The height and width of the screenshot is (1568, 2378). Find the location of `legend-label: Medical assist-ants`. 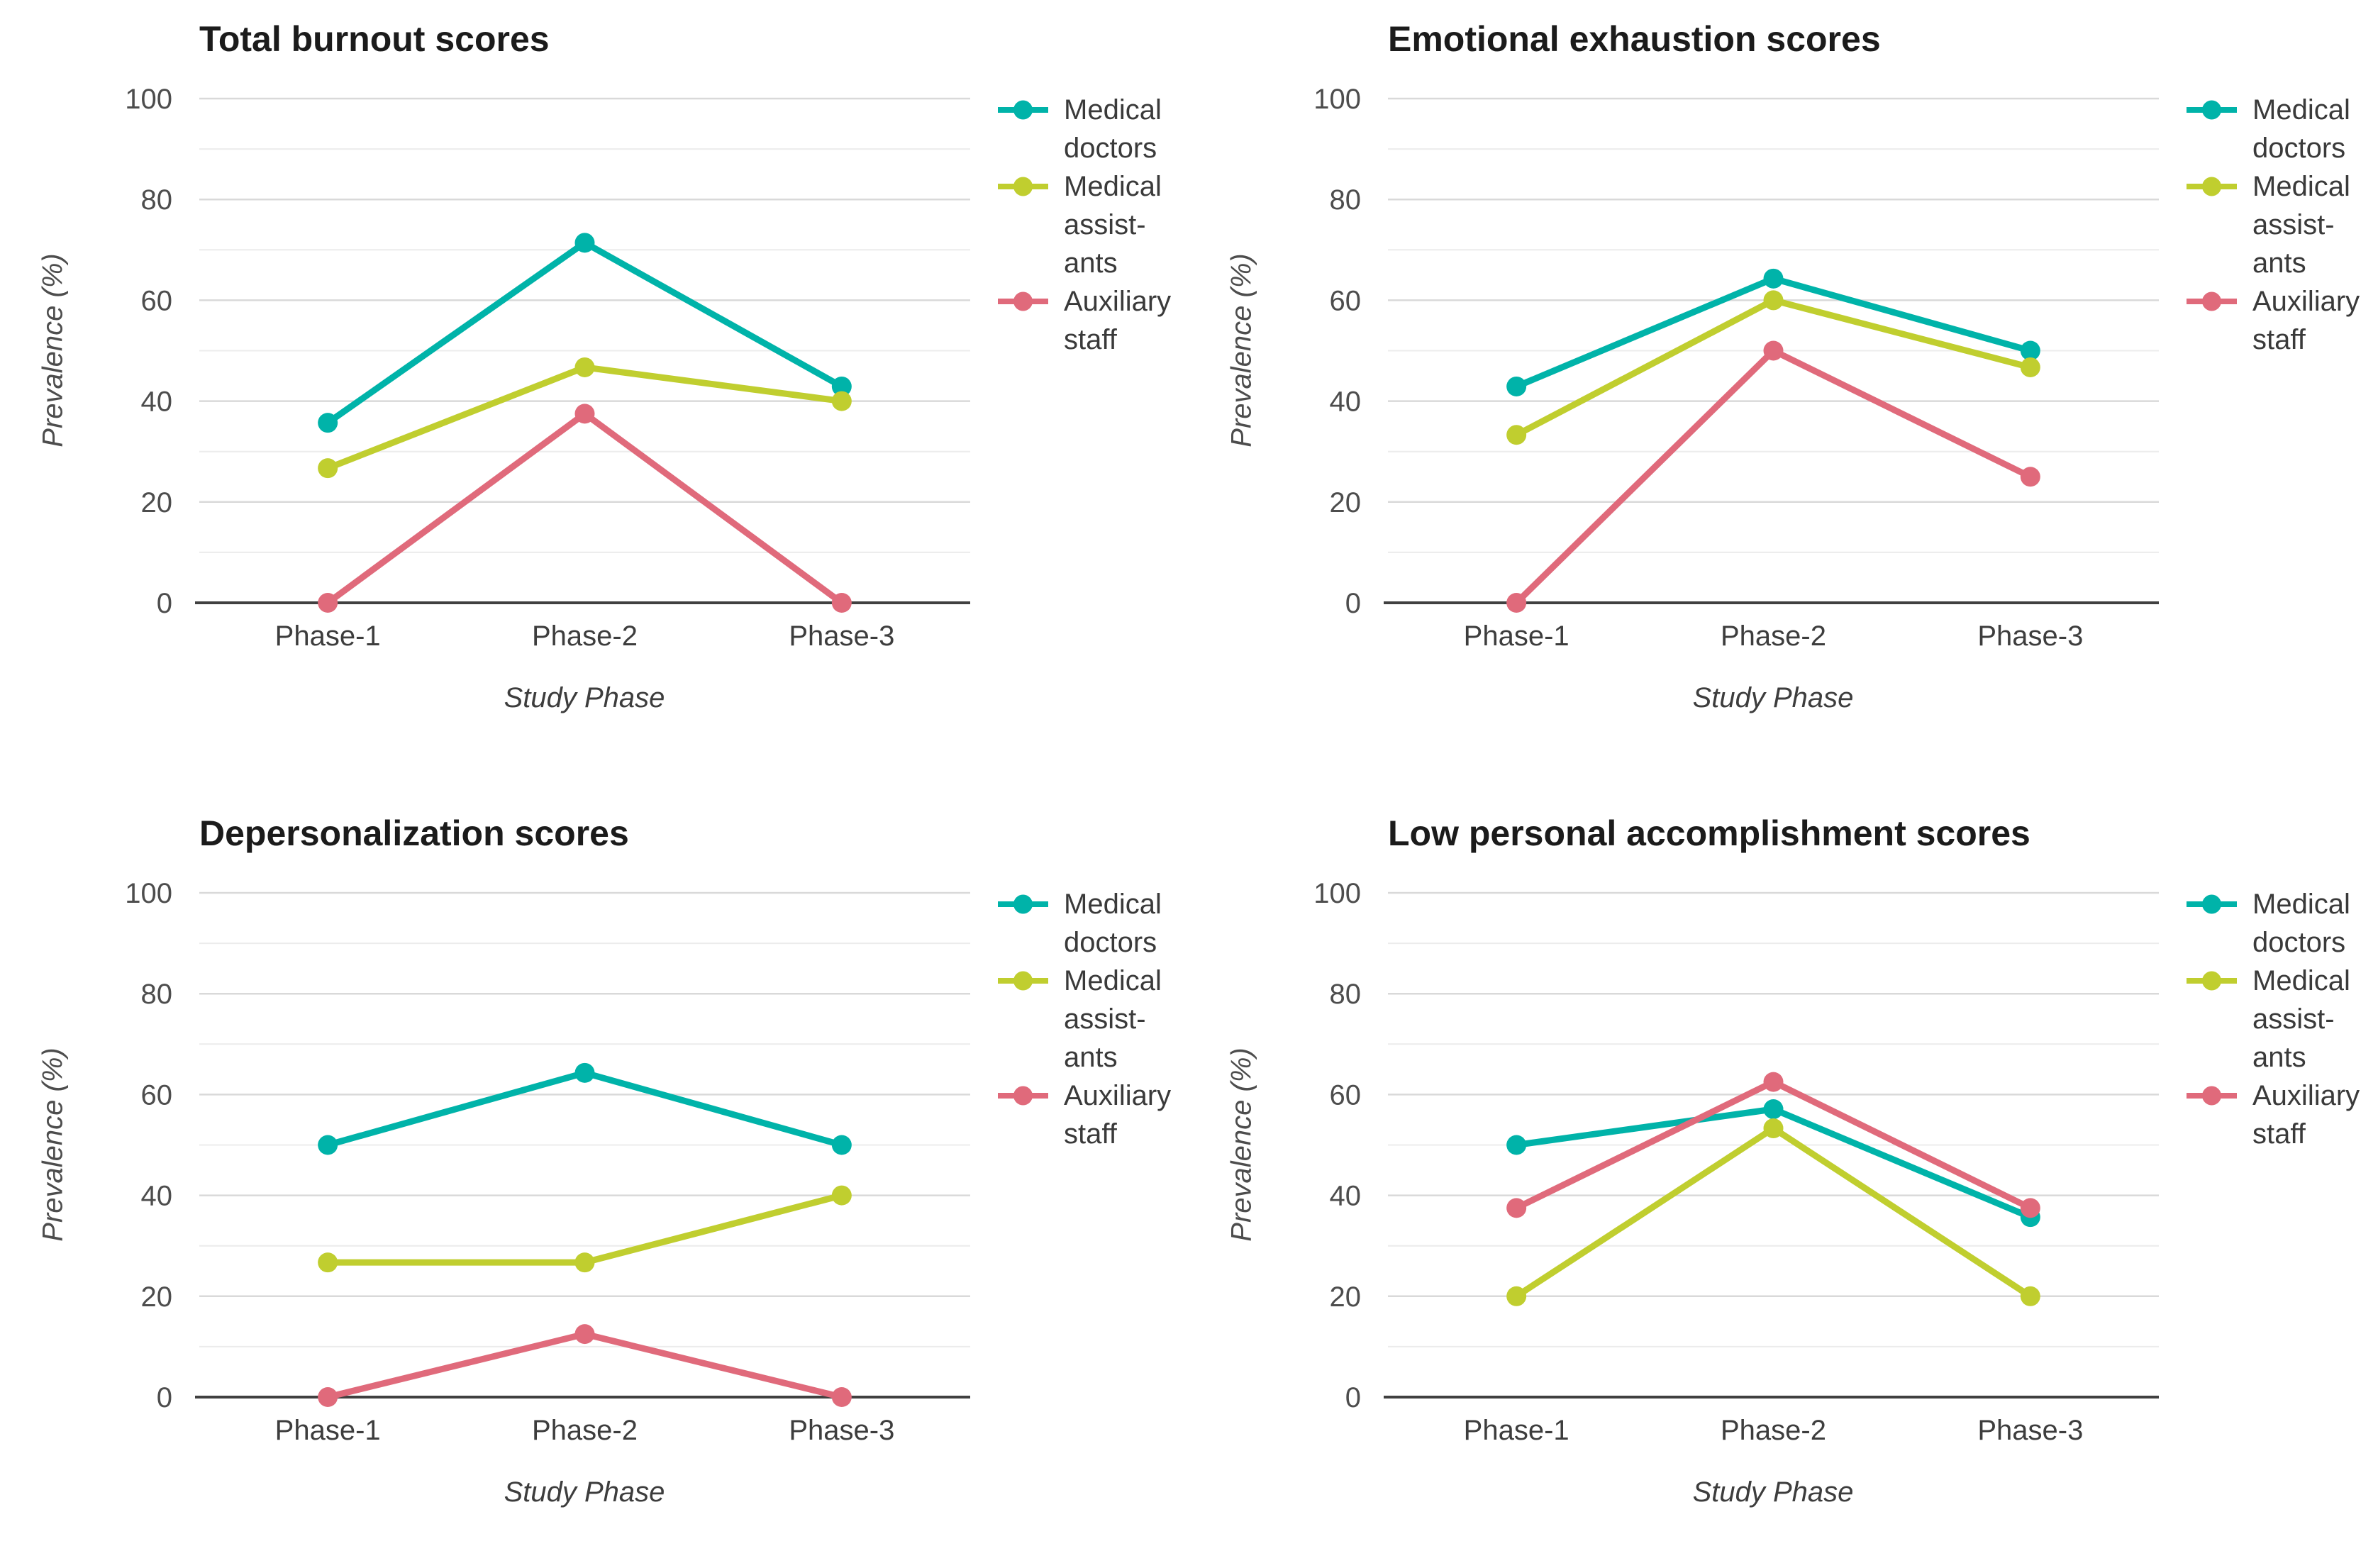

legend-label: Medical assist-ants is located at coordinates (1113, 1019).